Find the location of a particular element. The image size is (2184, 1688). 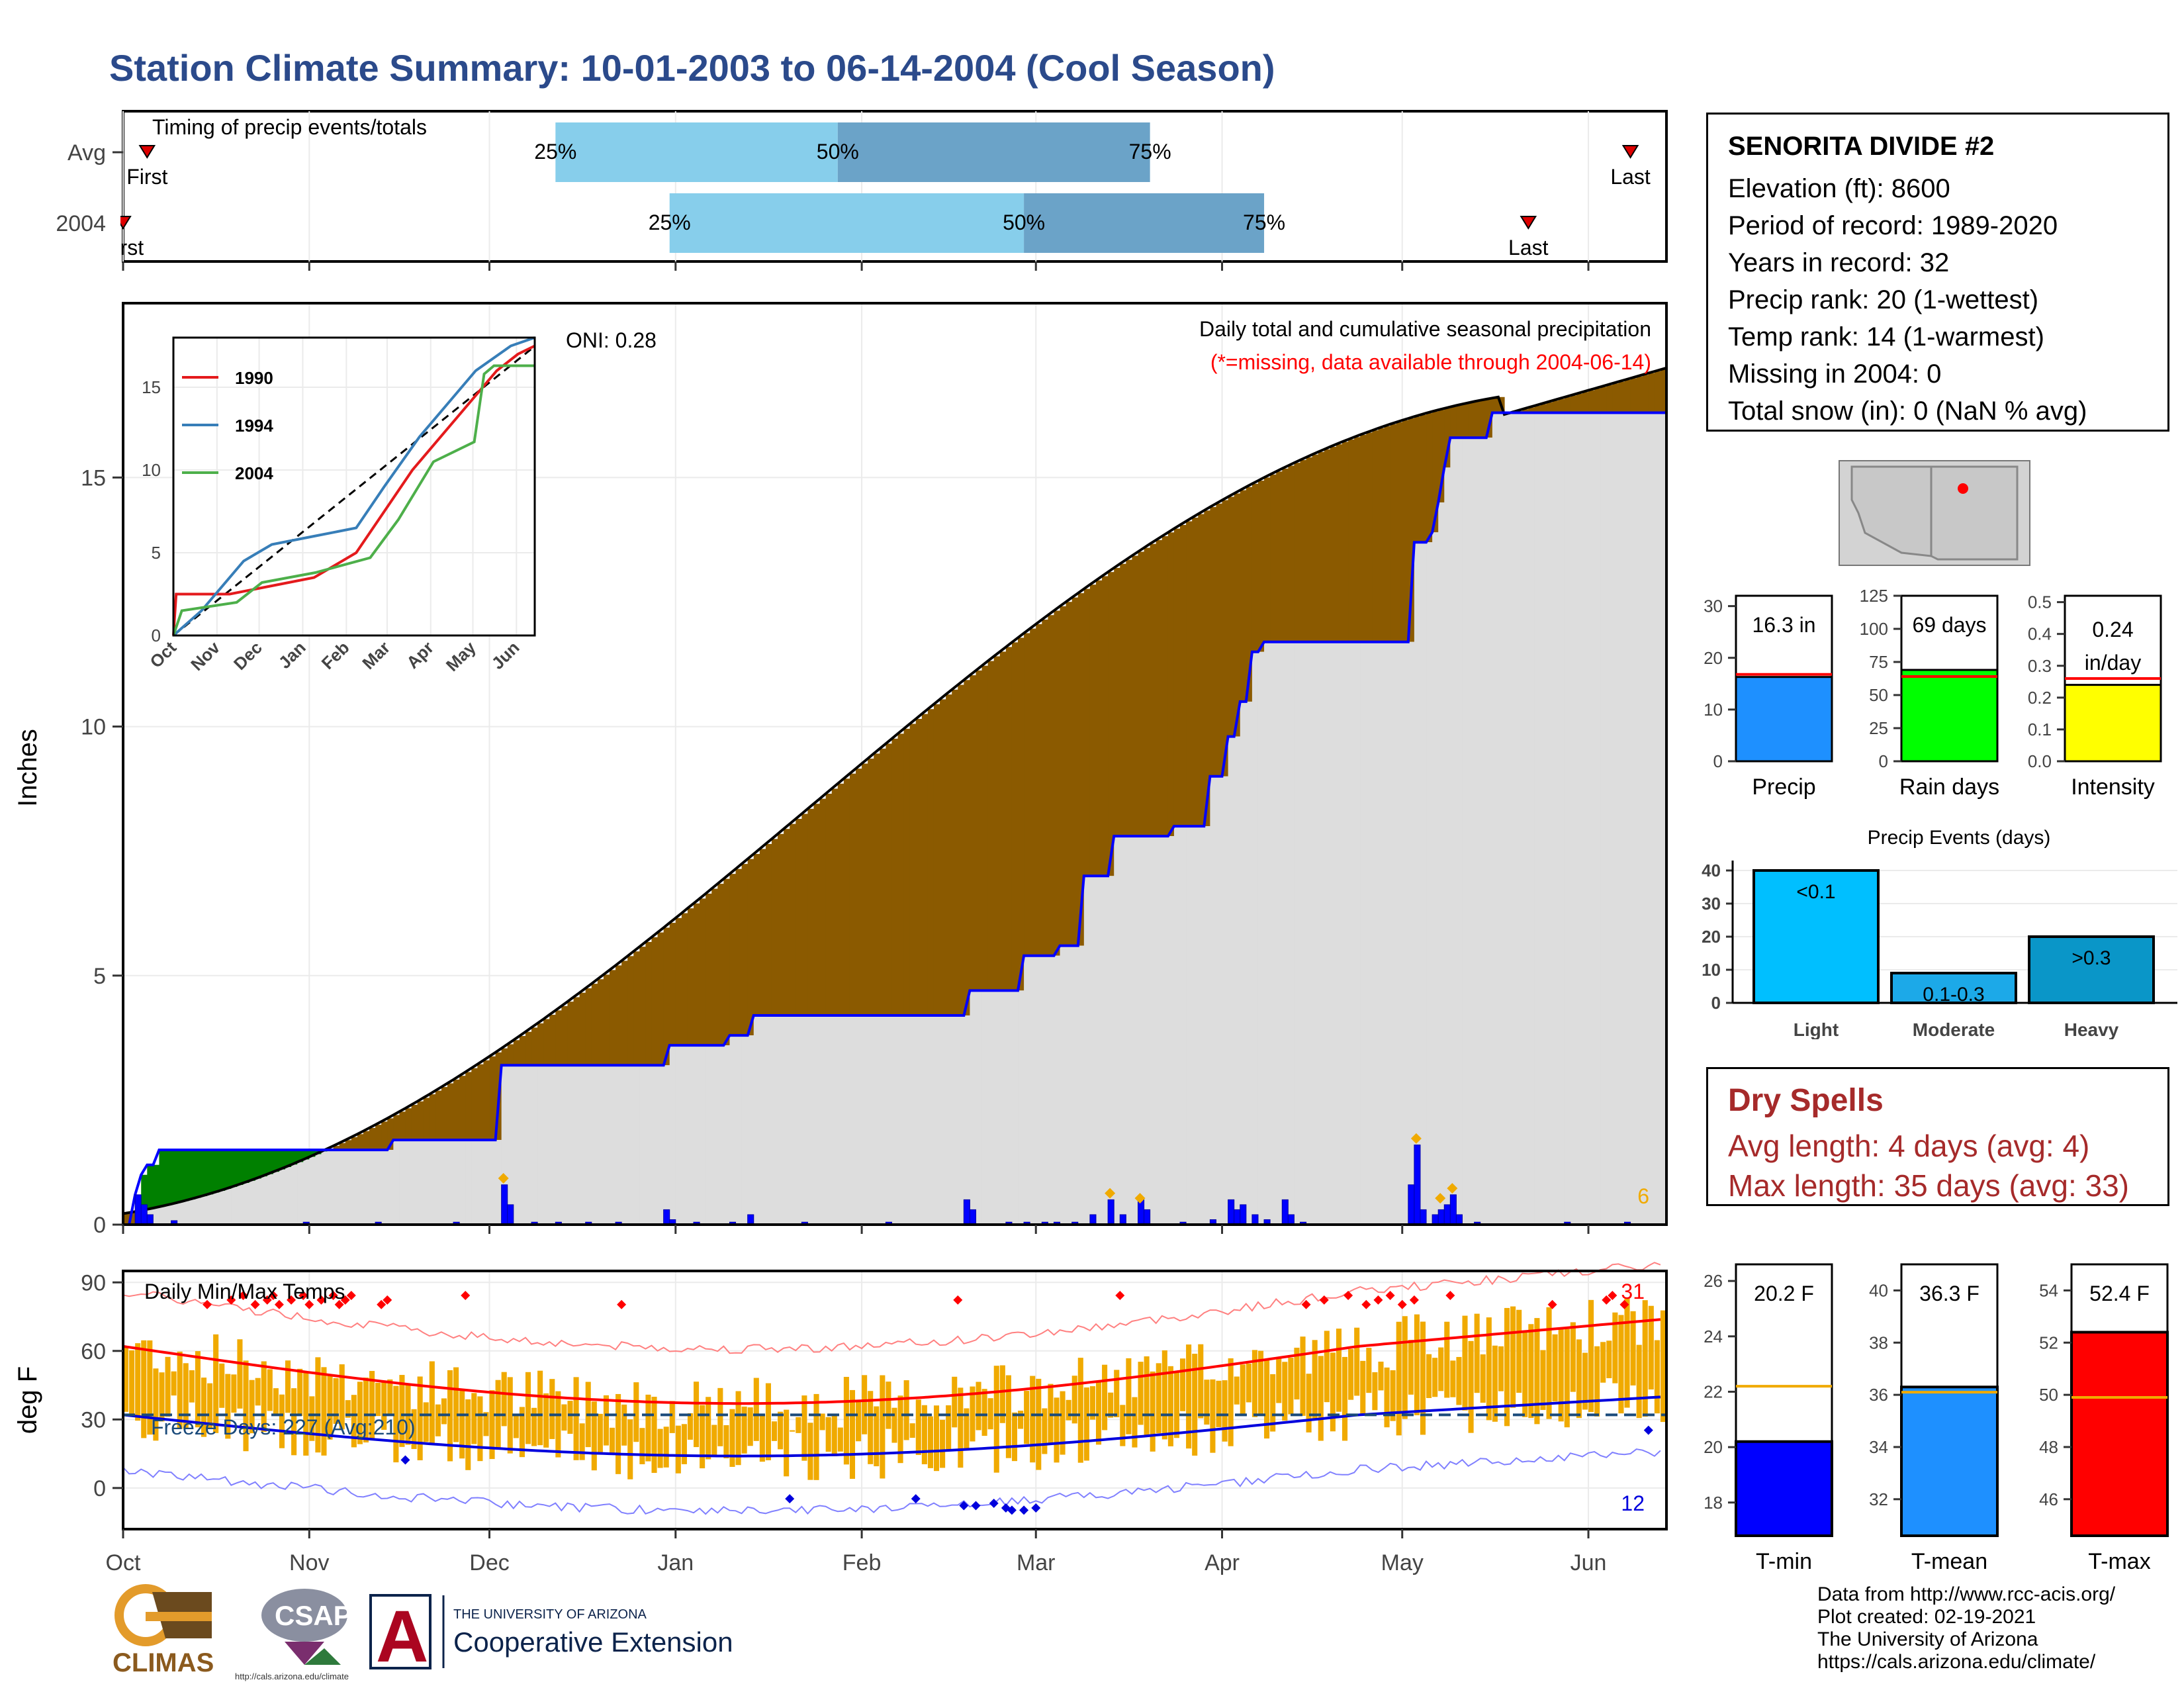

mask is located at coordinates (60, 230).